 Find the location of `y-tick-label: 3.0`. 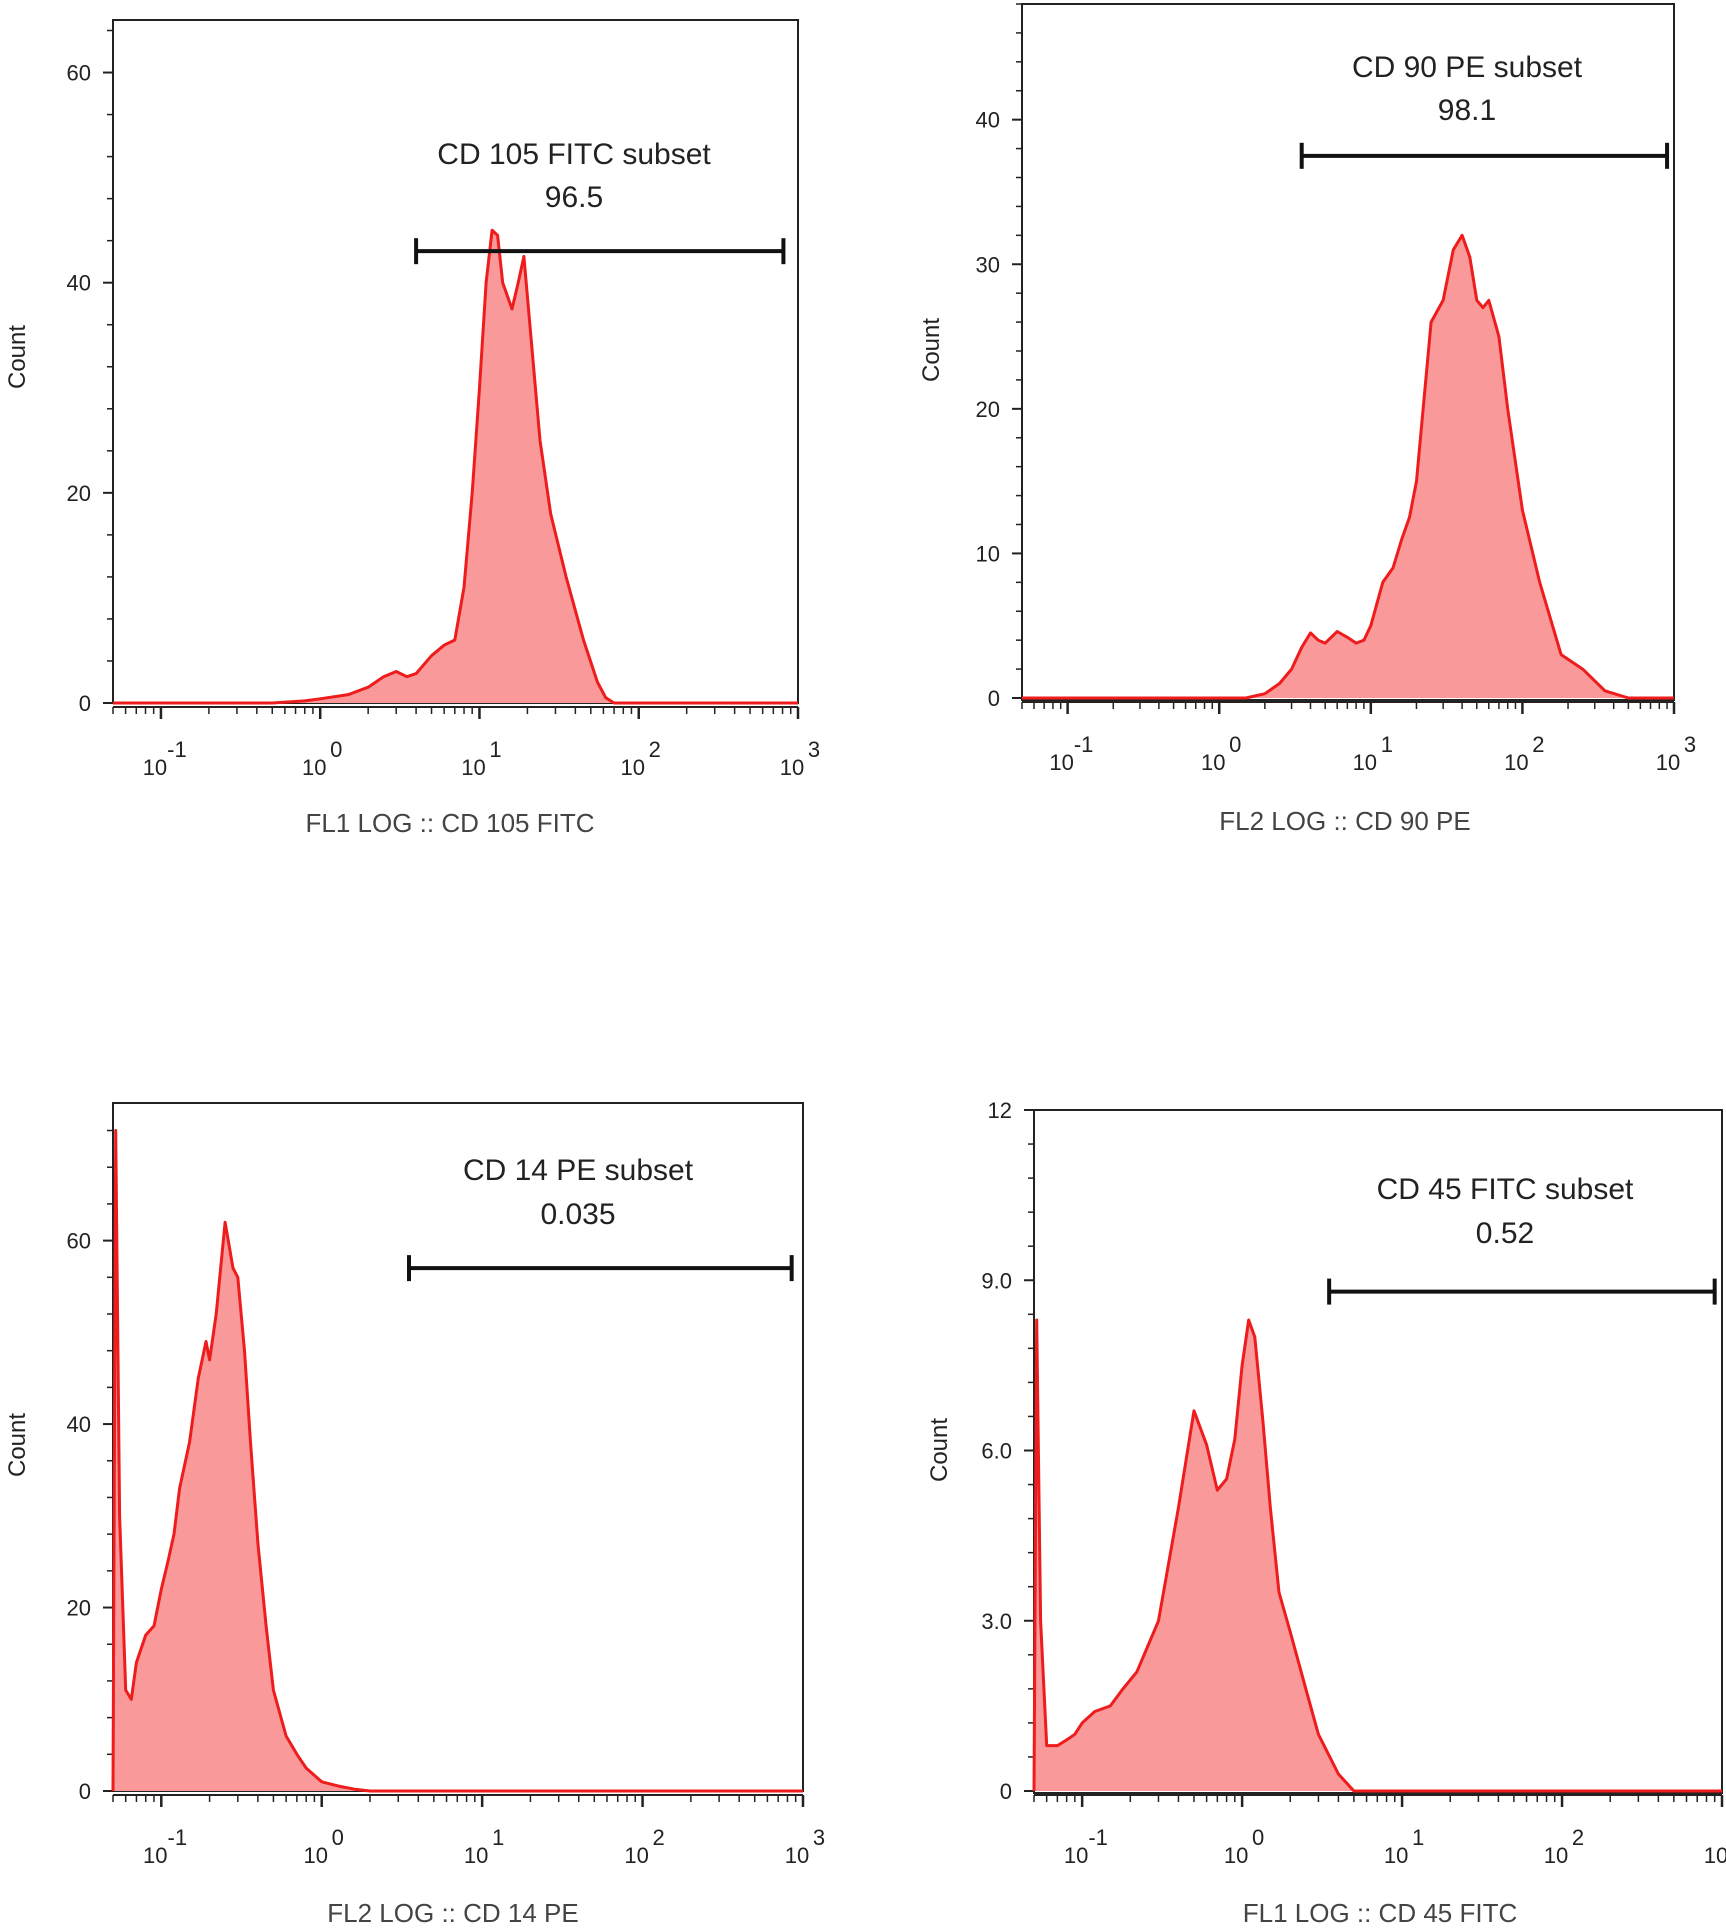

y-tick-label: 3.0 is located at coordinates (996, 1621).